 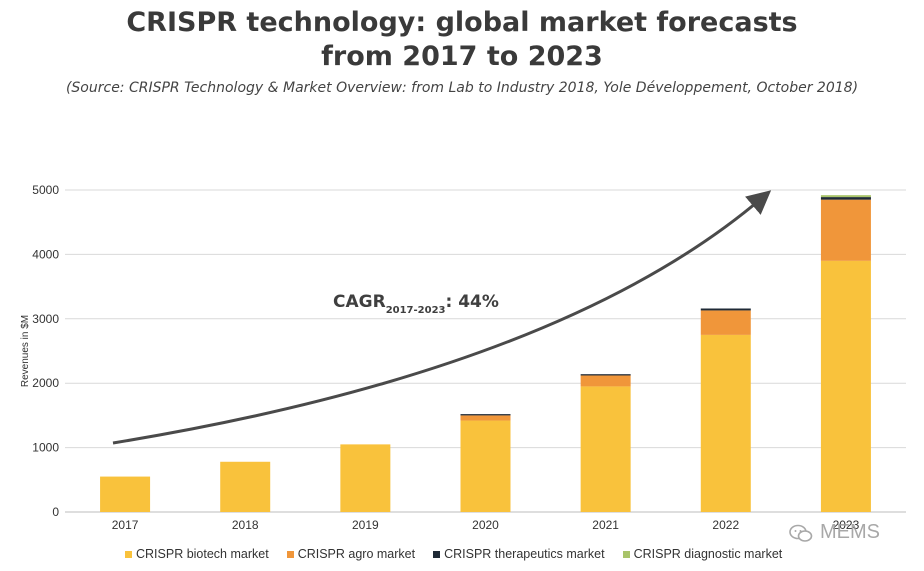 I want to click on y-tick-label: 2000, so click(x=45, y=383).